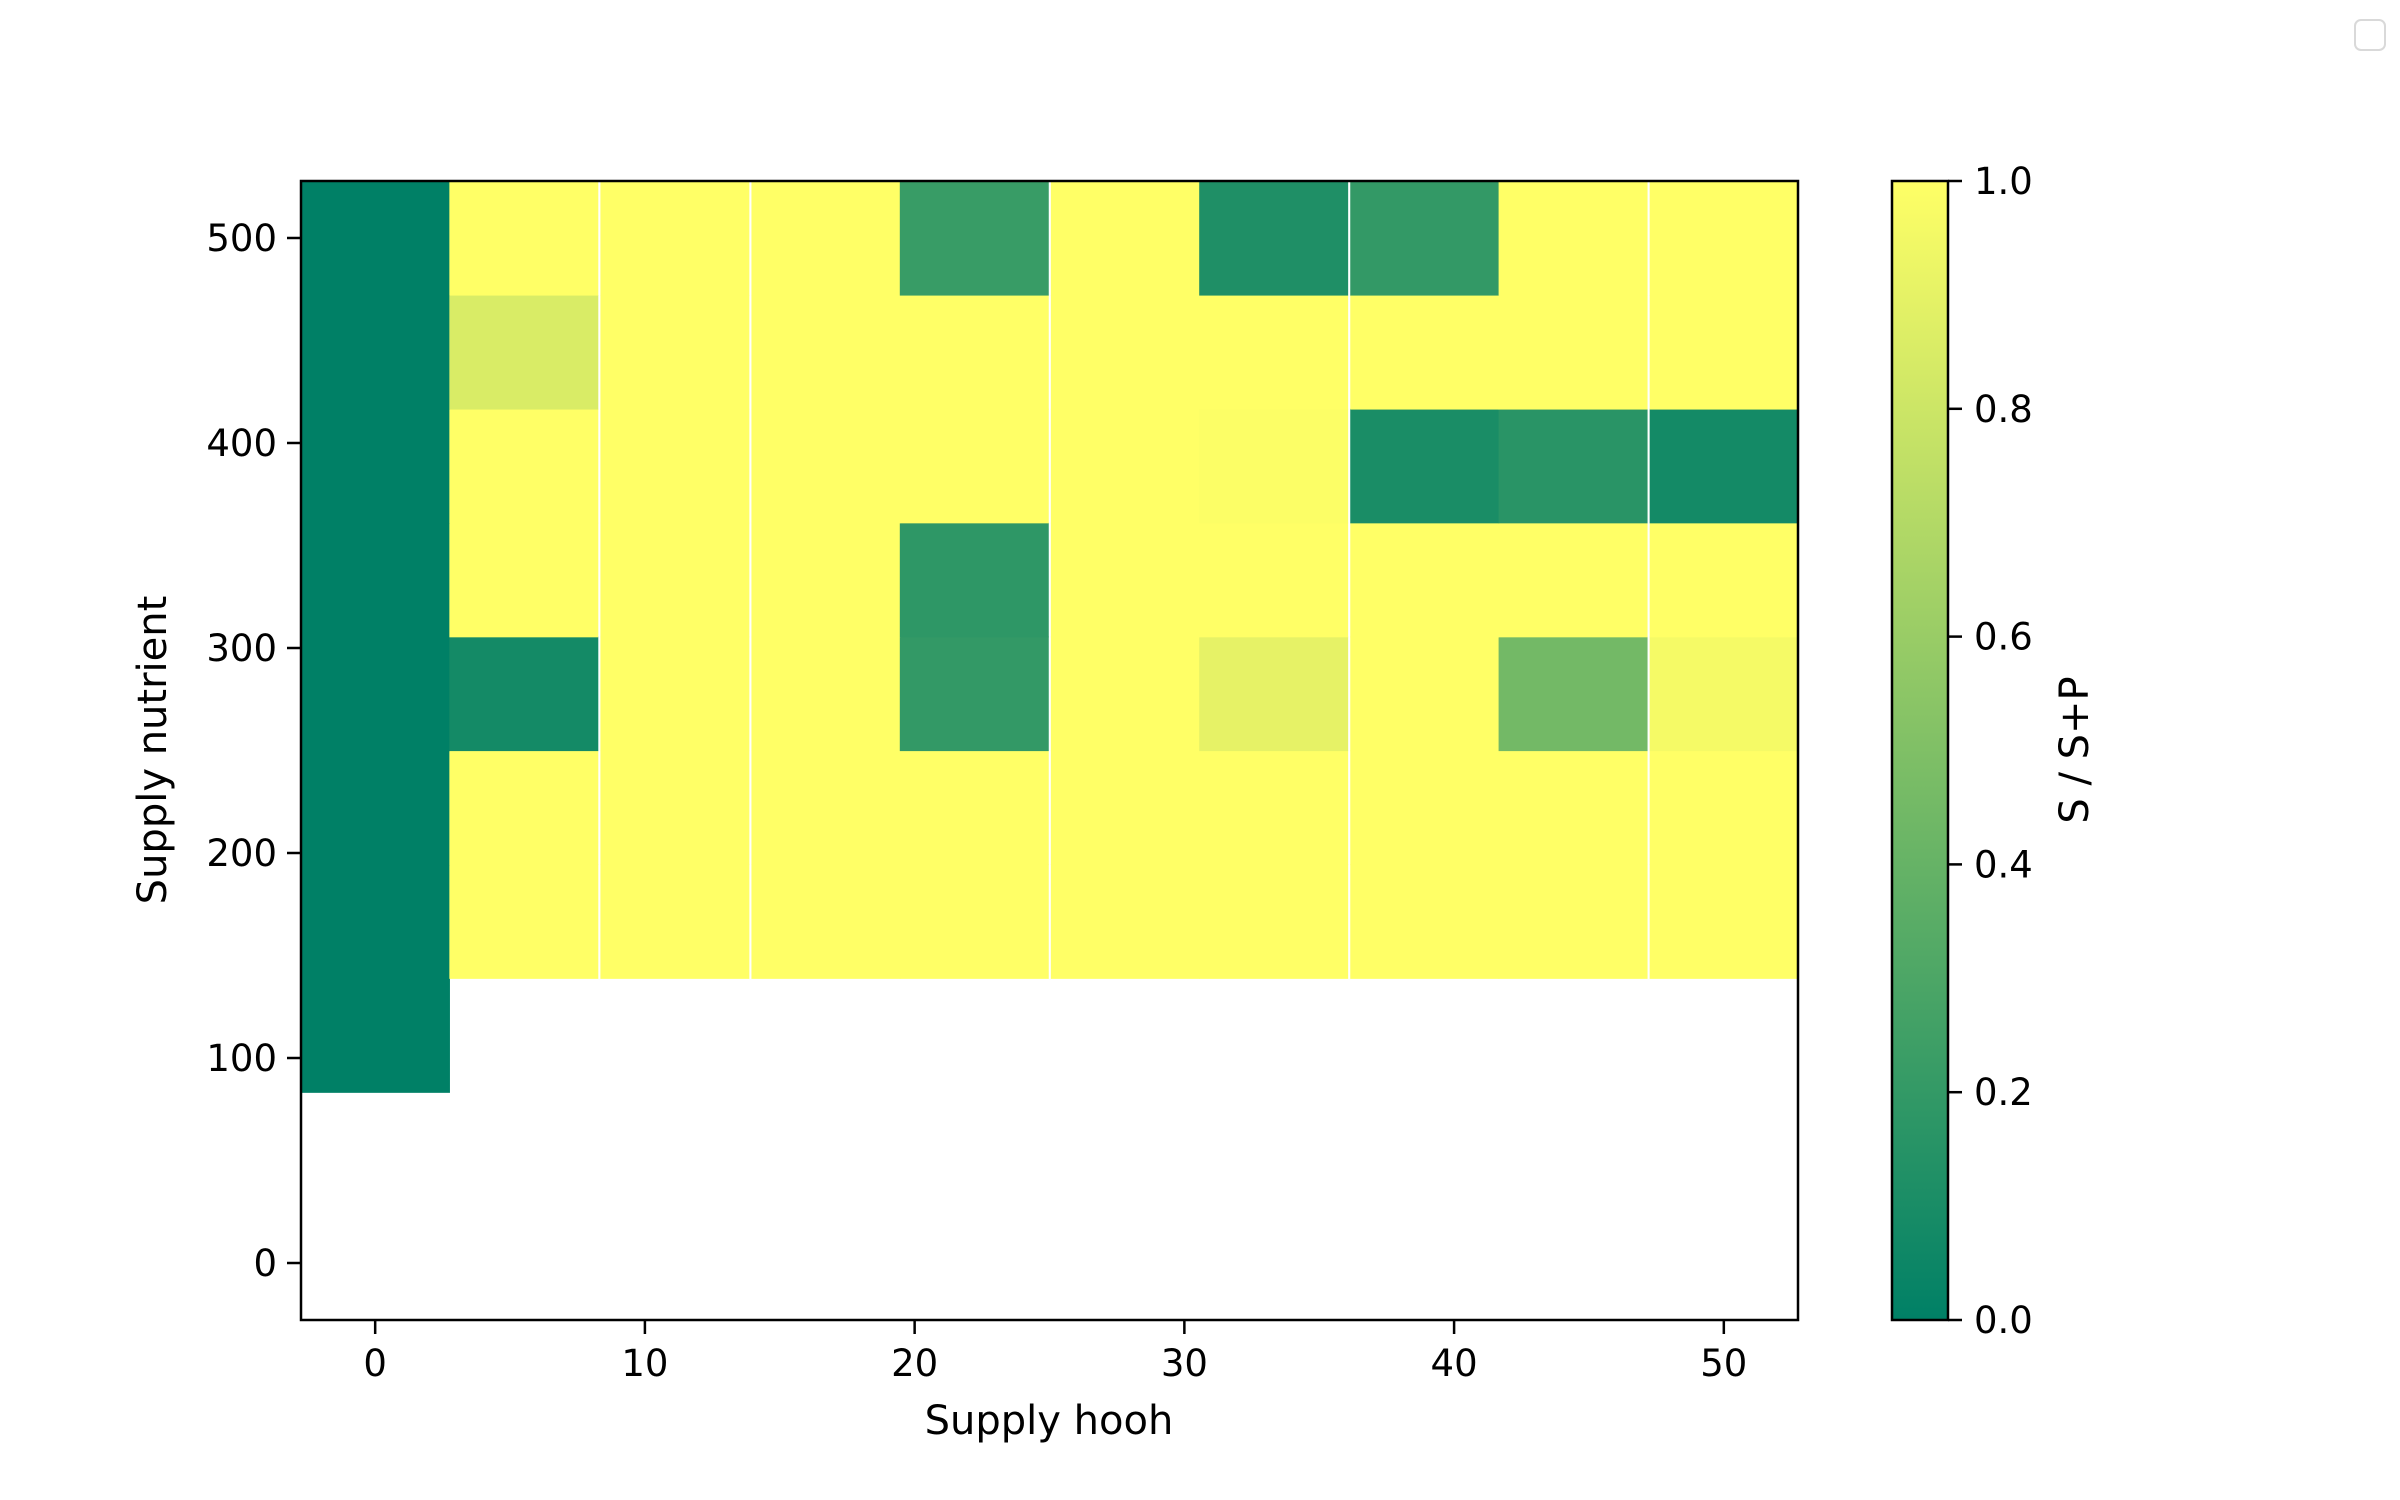  Describe the element at coordinates (2003, 1092) in the screenshot. I see `colorbar-tick-label: 0.2` at that location.